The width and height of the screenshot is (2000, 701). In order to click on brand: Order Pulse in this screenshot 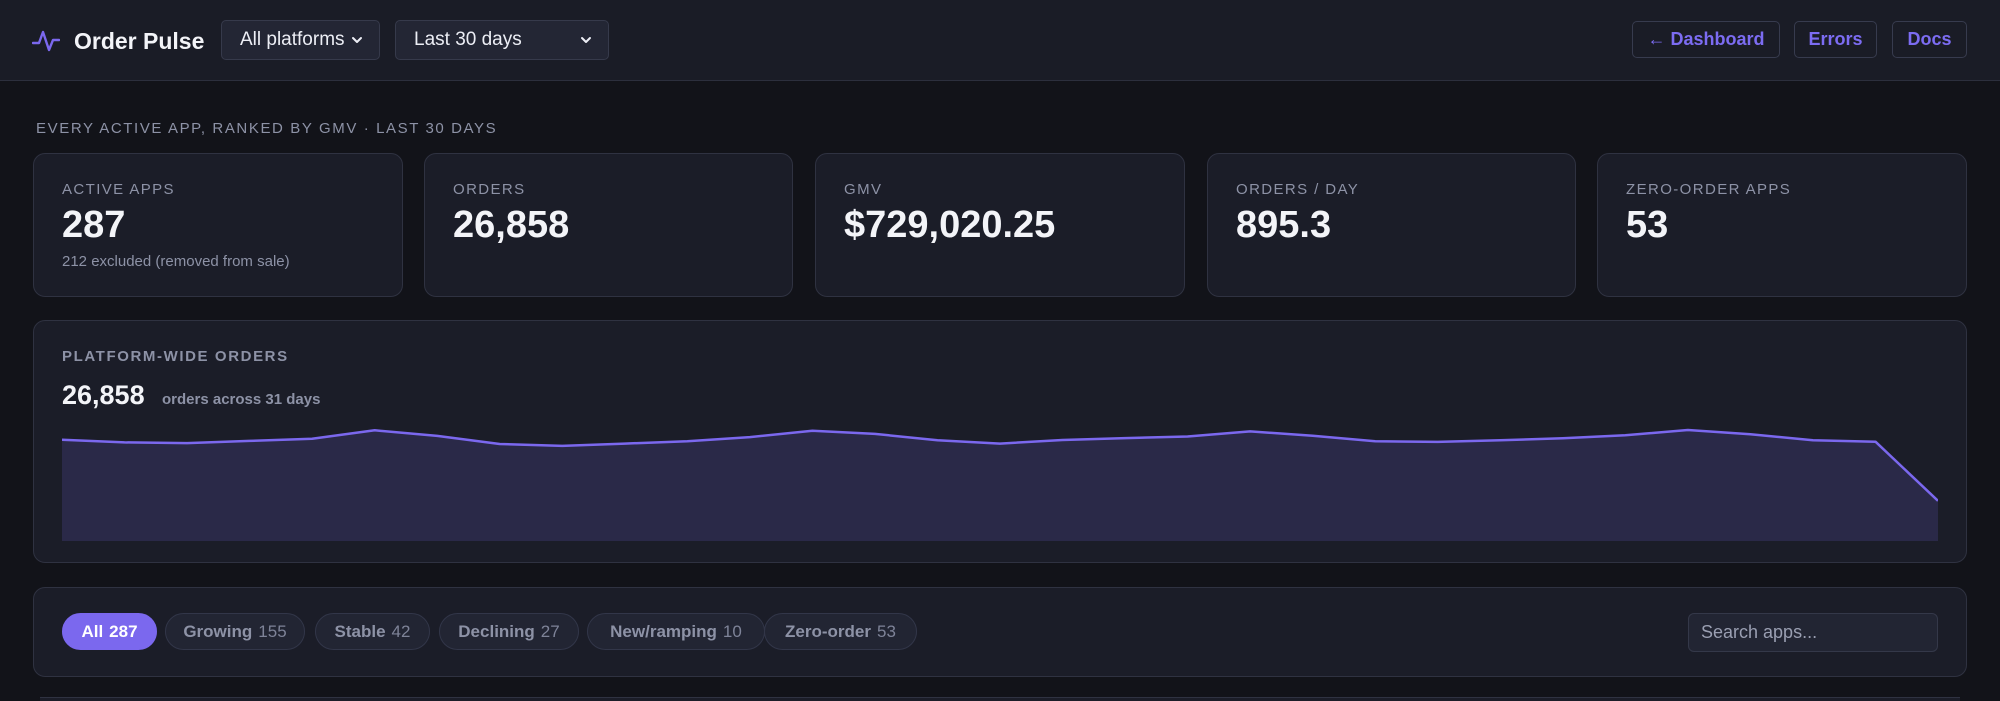, I will do `click(118, 41)`.